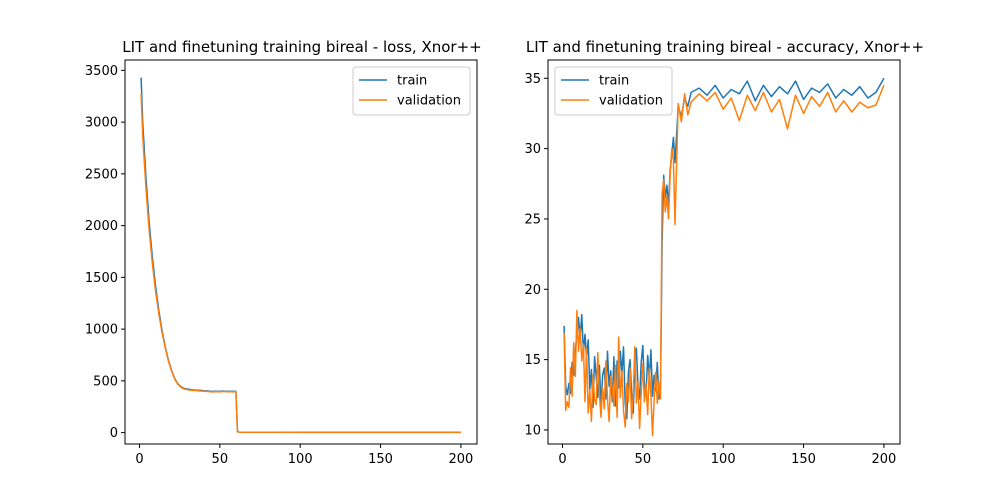  Describe the element at coordinates (429, 101) in the screenshot. I see `loss-legend-label-validation: validation` at that location.